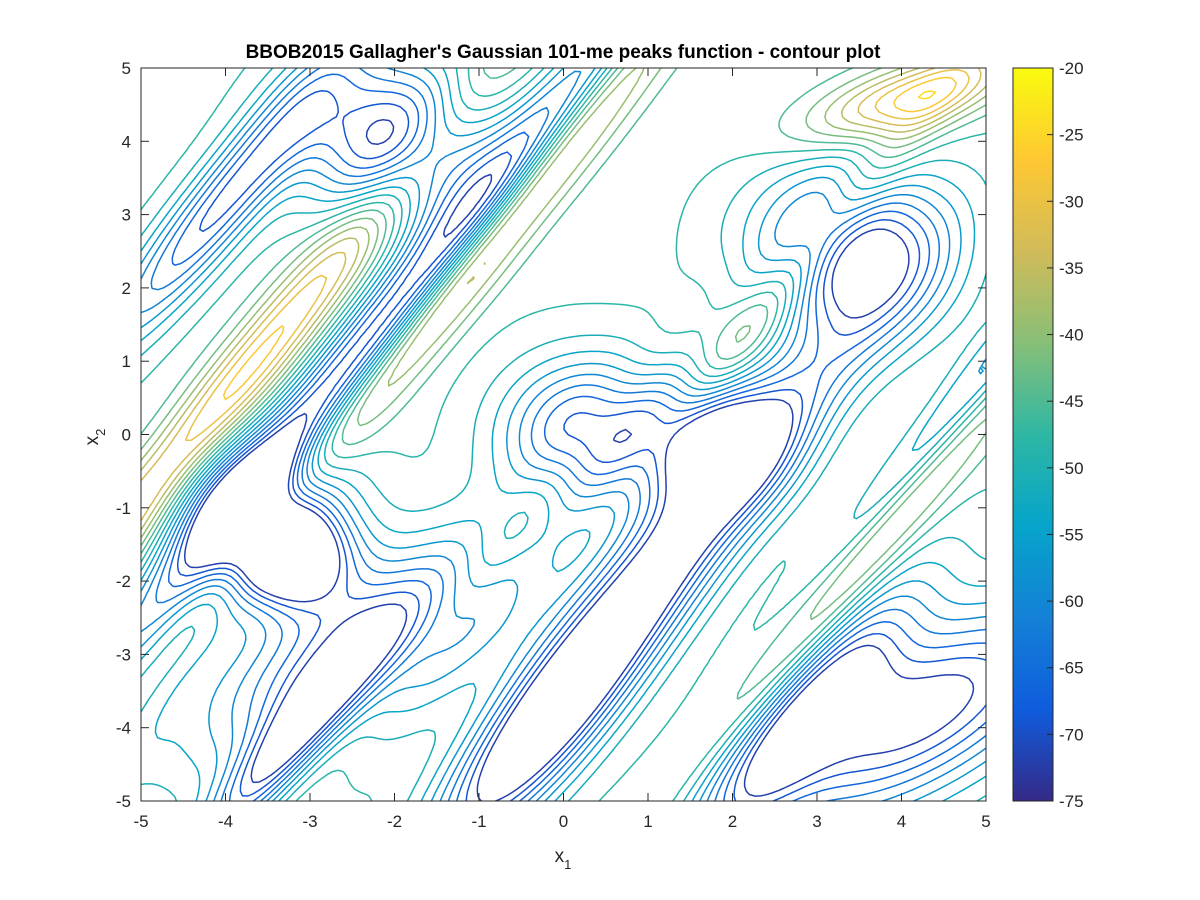 The width and height of the screenshot is (1200, 900). What do you see at coordinates (123, 801) in the screenshot?
I see `y-tick-label: -5` at bounding box center [123, 801].